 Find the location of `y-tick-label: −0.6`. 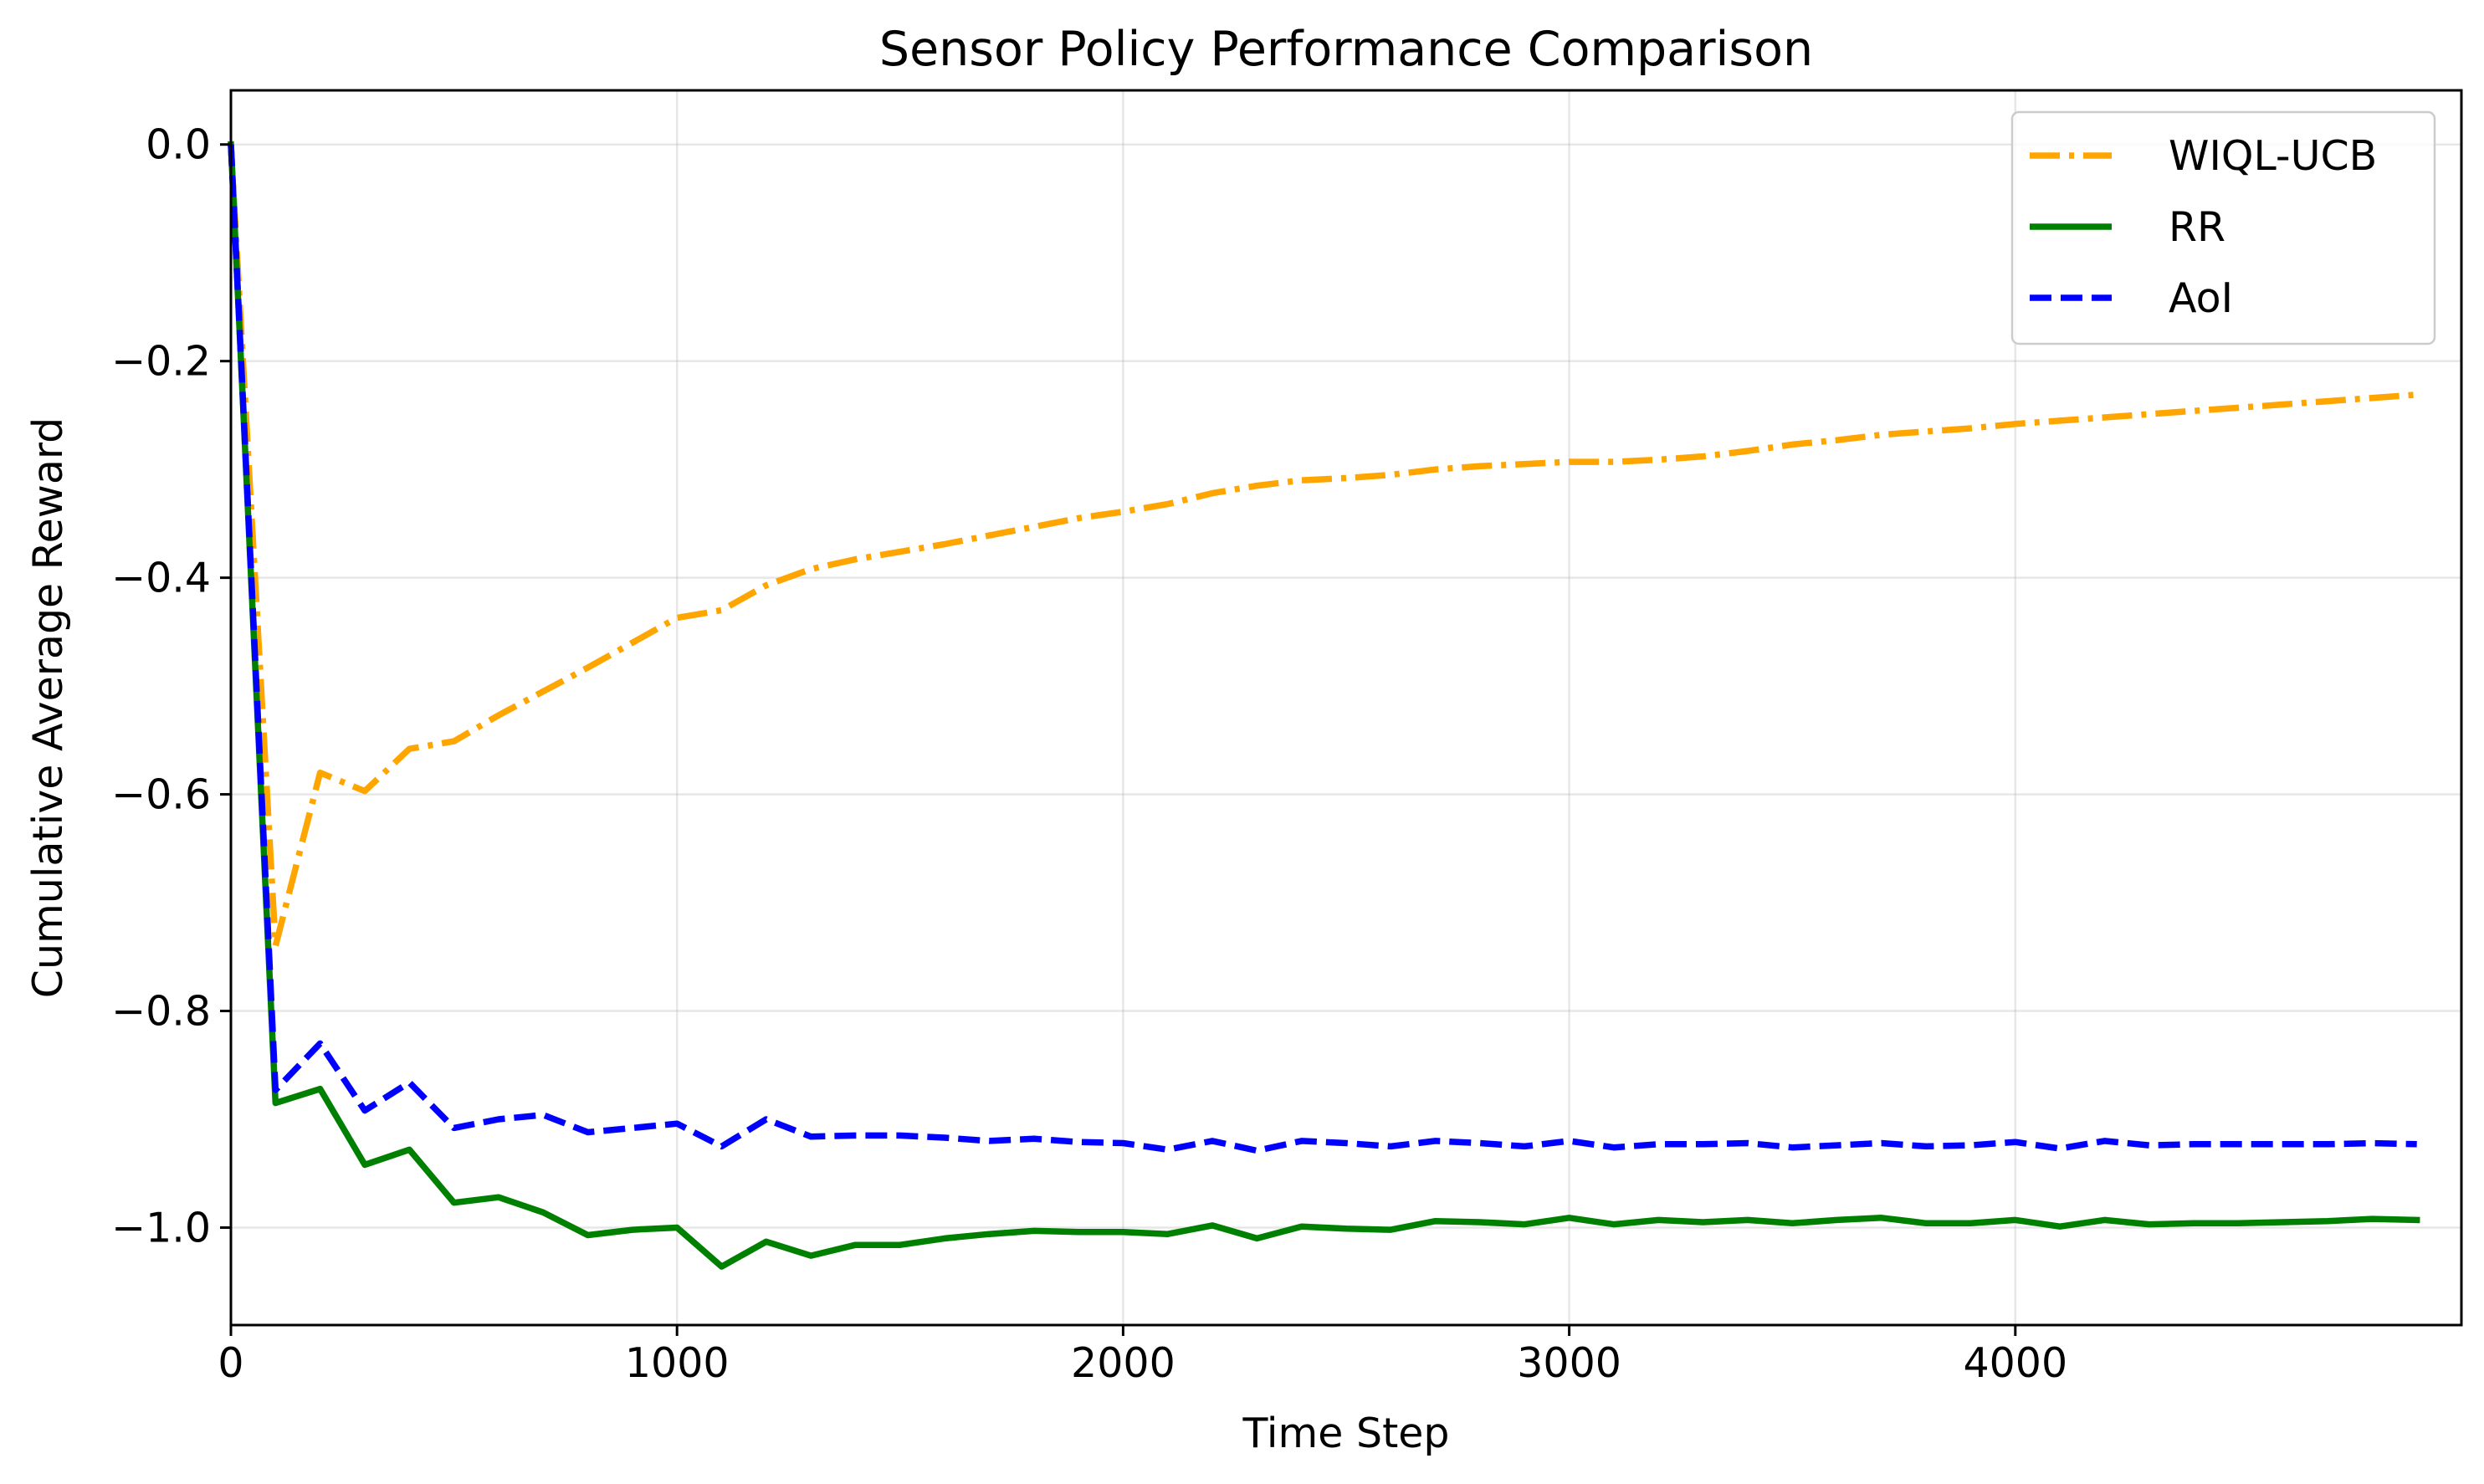

y-tick-label: −0.6 is located at coordinates (161, 795).